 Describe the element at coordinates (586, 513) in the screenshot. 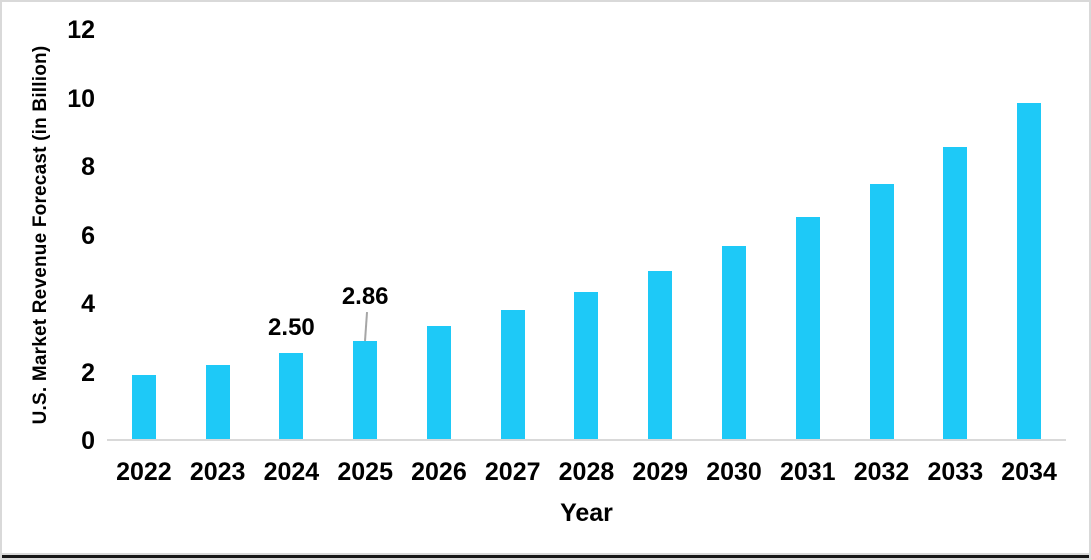

I see `x-axis-title: Year` at that location.